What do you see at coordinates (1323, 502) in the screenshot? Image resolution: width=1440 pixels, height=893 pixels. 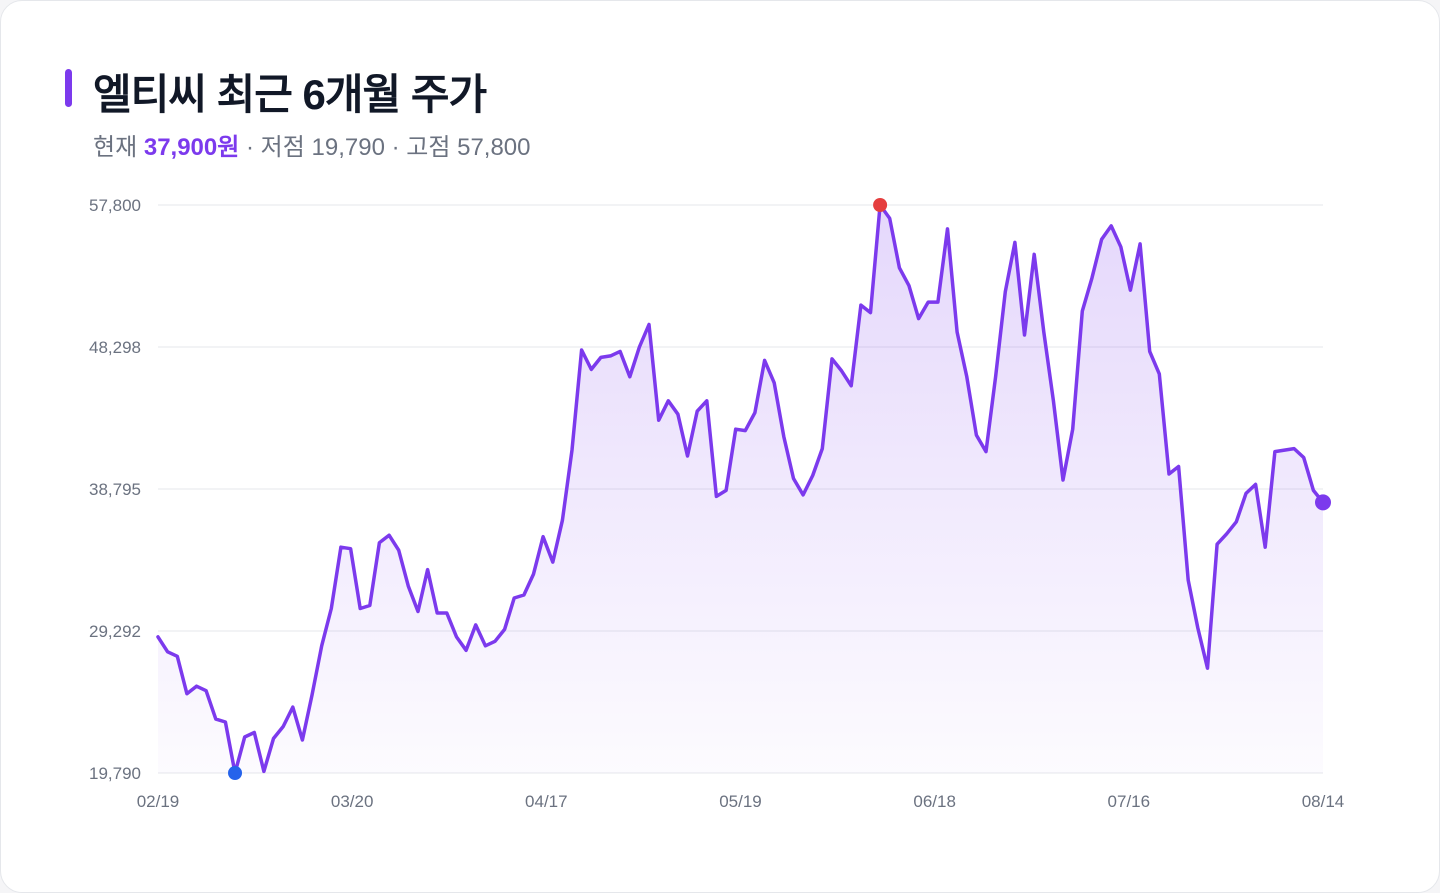 I see `current-point-marker` at bounding box center [1323, 502].